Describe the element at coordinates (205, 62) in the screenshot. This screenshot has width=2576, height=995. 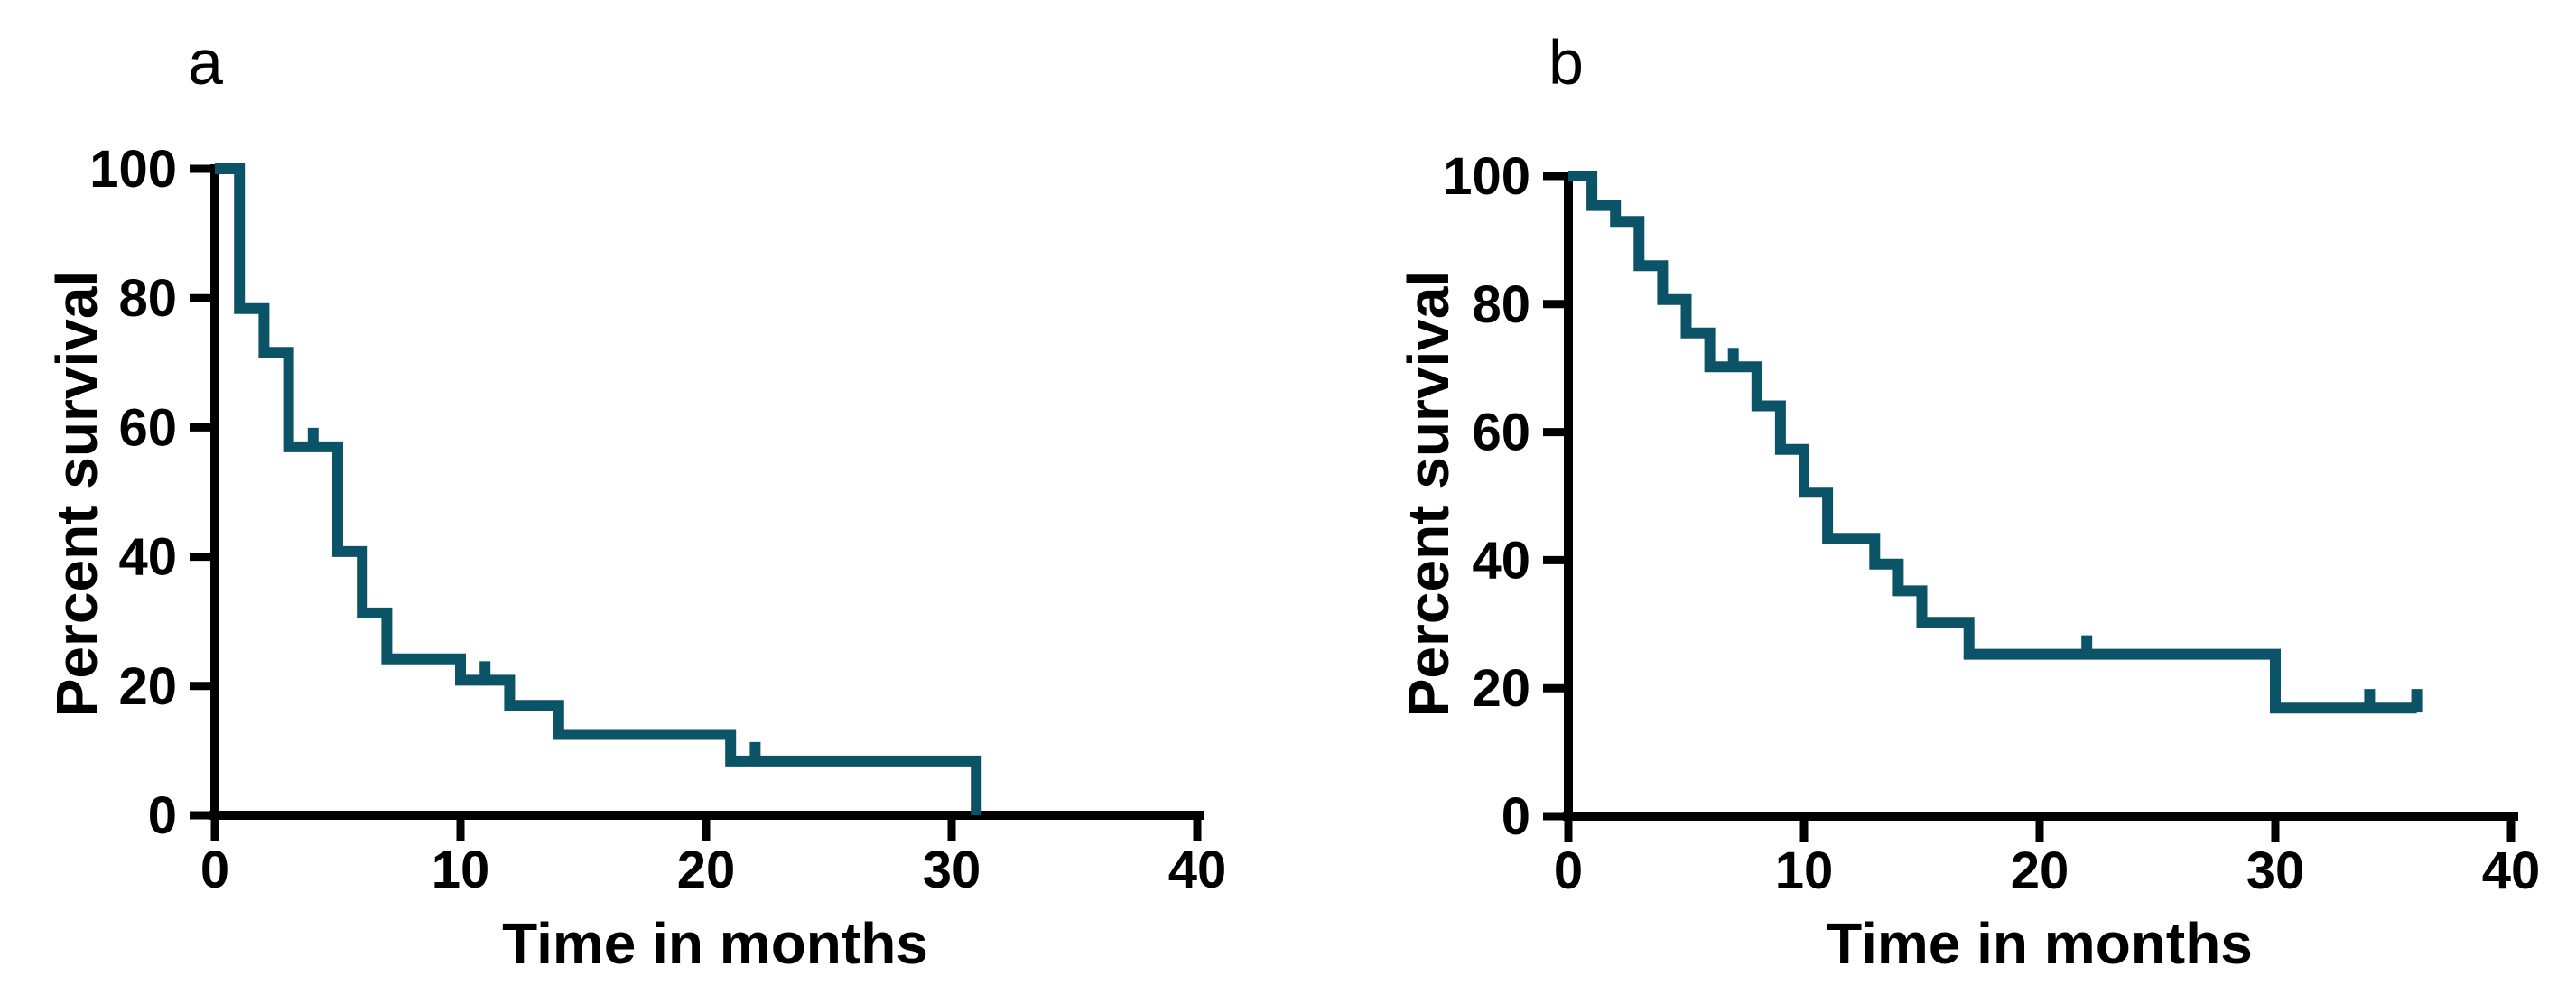
I see `panel-a-letter: a` at that location.